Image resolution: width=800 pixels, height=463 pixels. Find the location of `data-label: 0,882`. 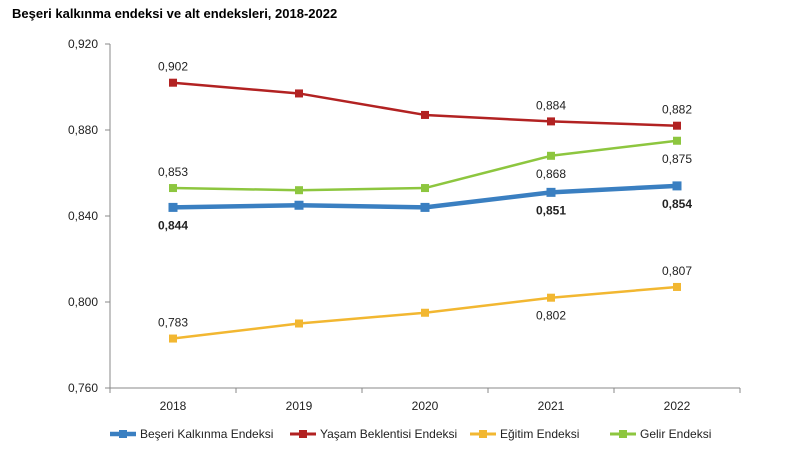

data-label: 0,882 is located at coordinates (677, 110).